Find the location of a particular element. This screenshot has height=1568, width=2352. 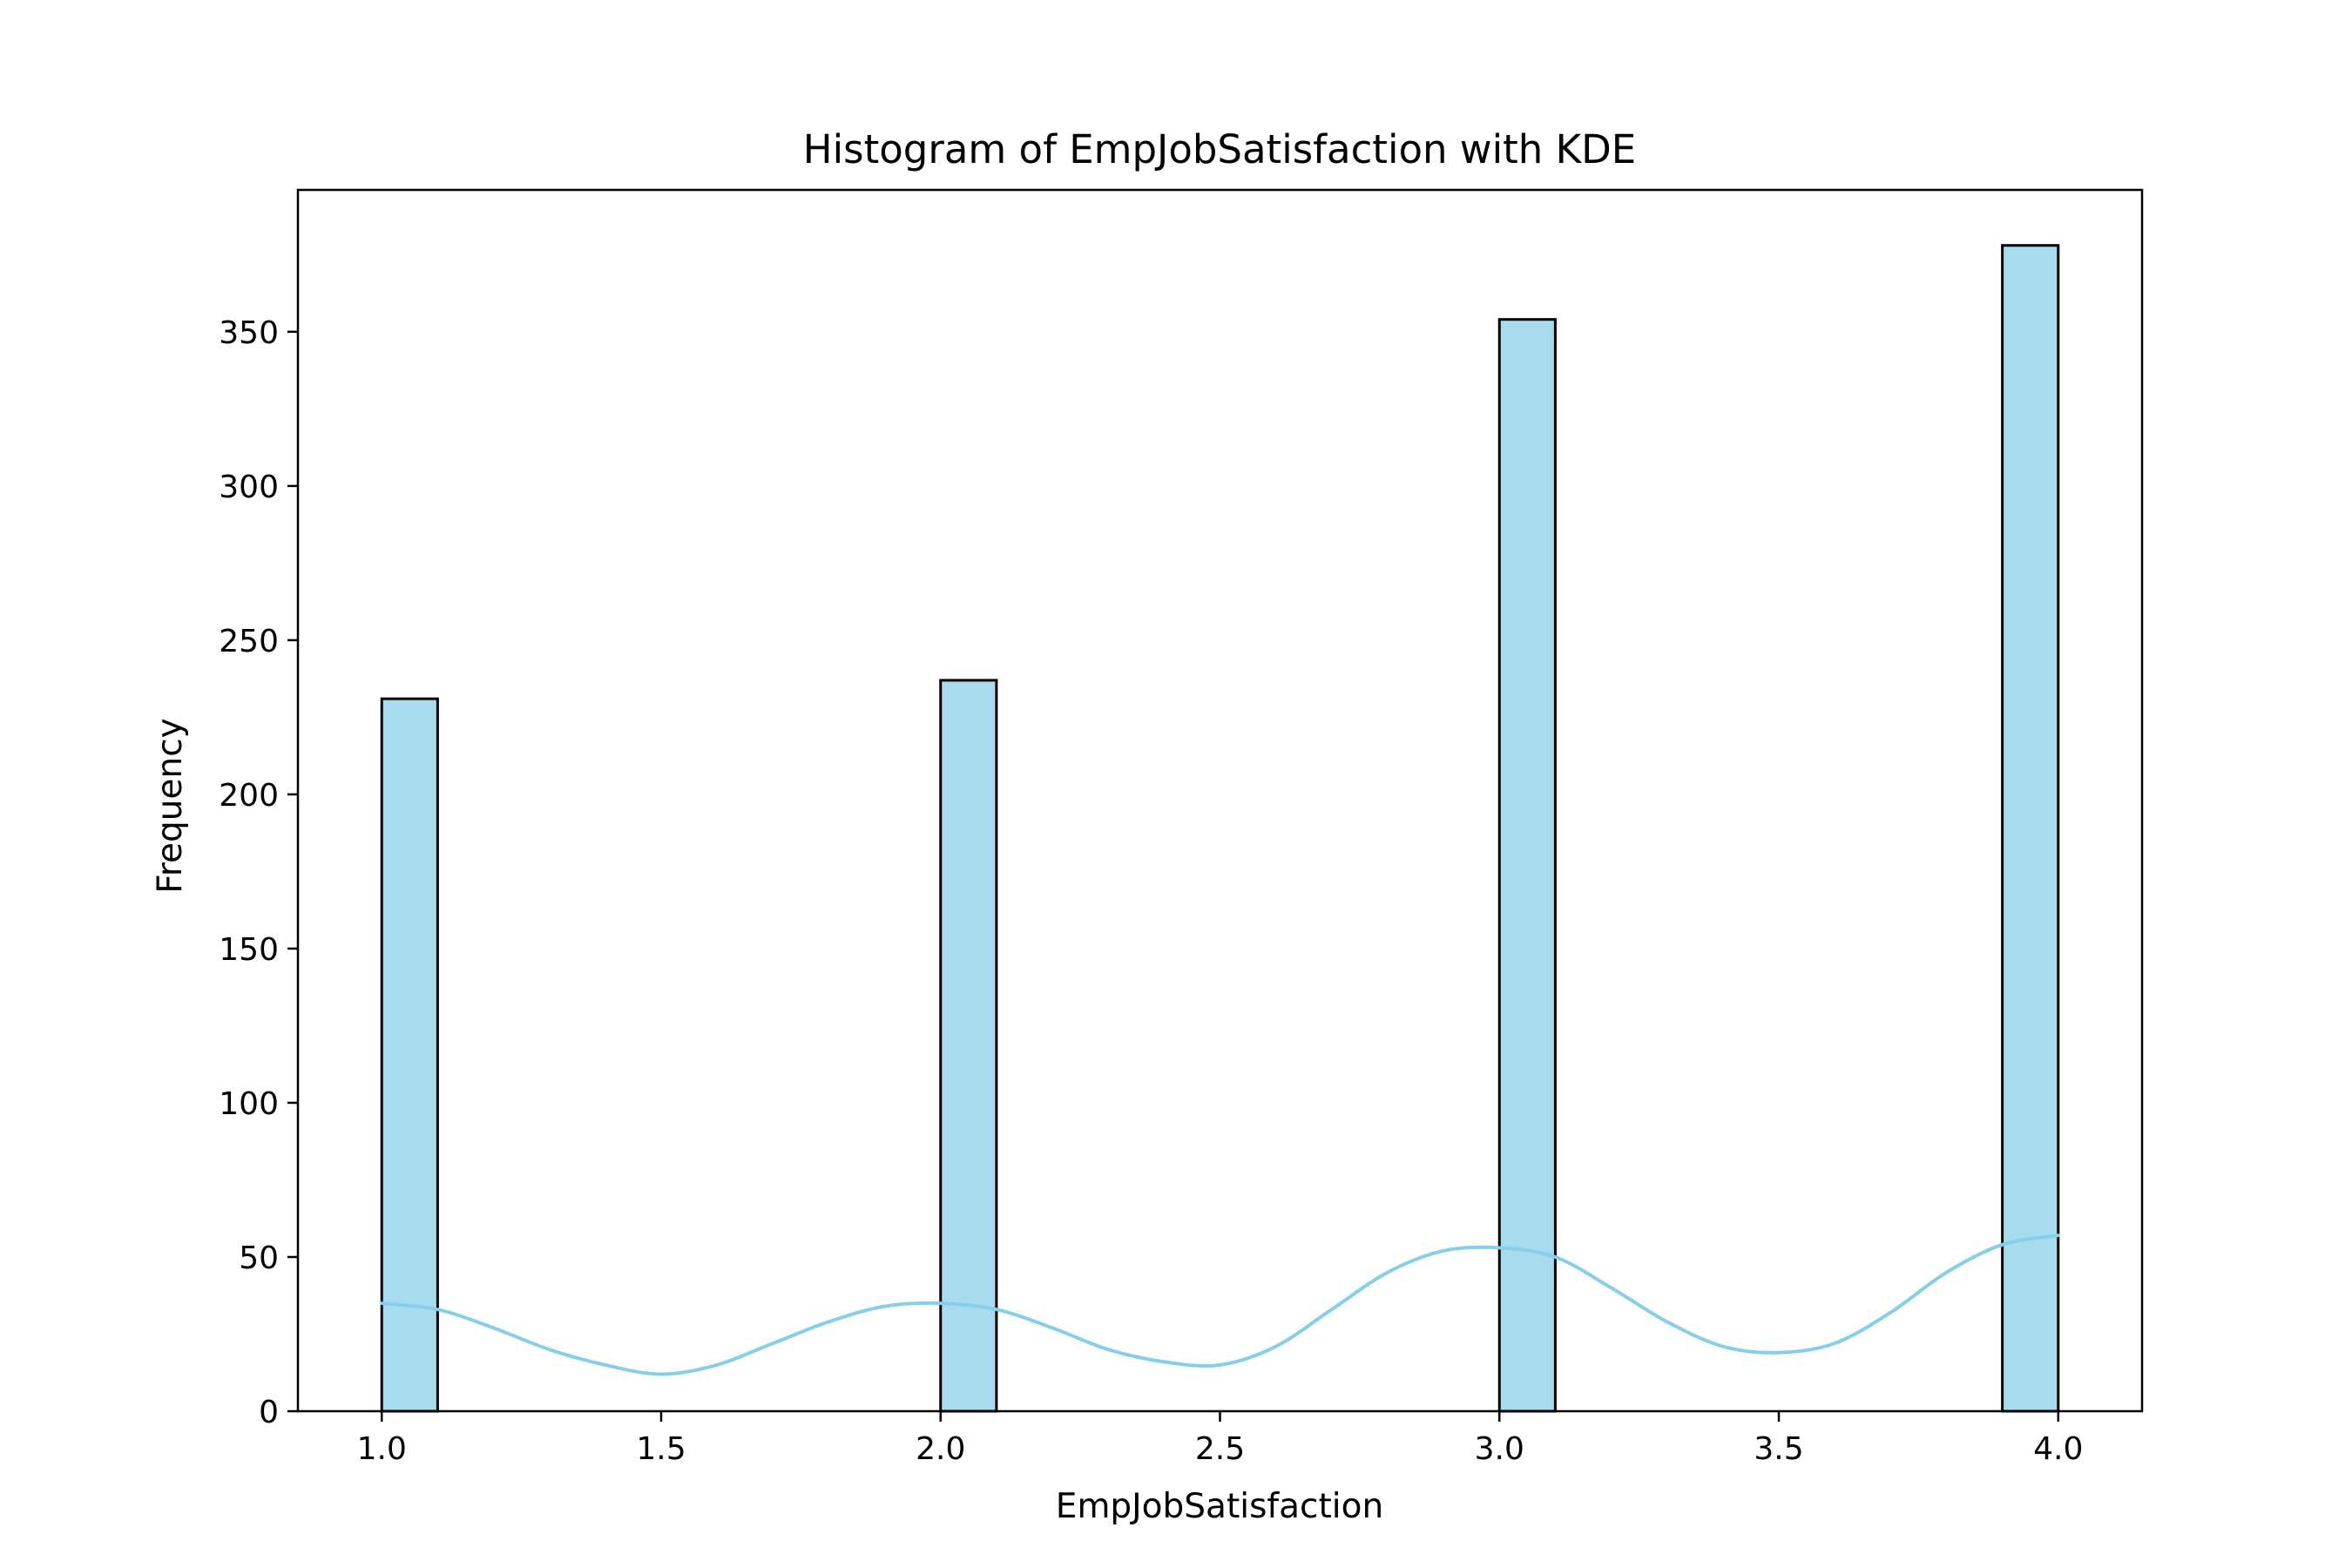

y-tick-label: 150 is located at coordinates (249, 950).